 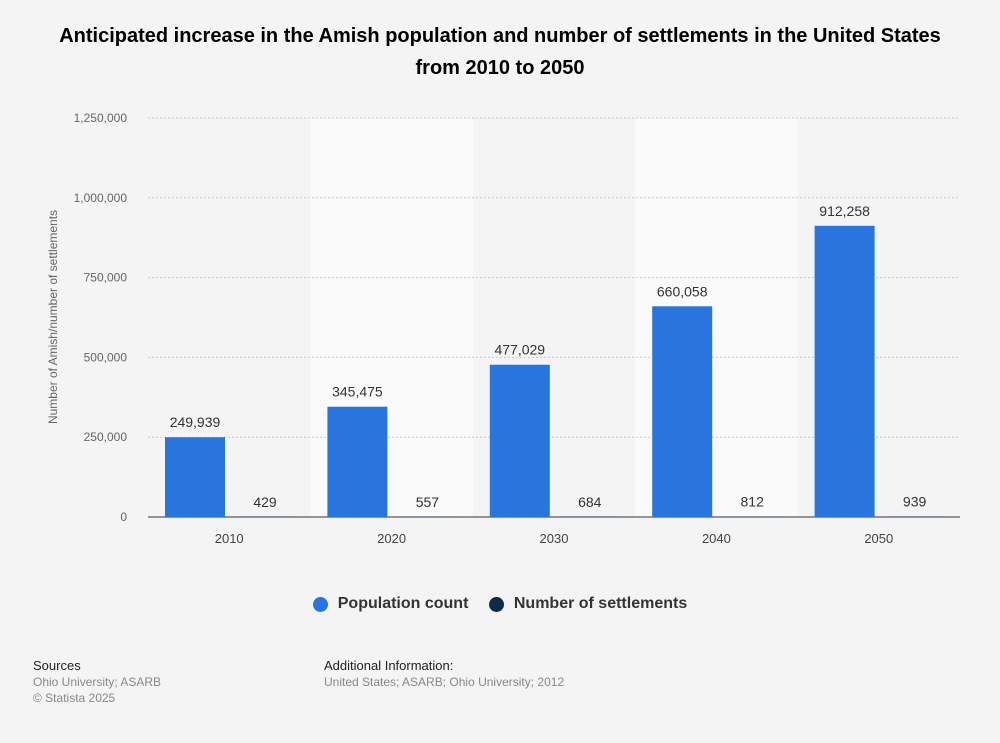 What do you see at coordinates (682, 291) in the screenshot?
I see `data-label: 660,058` at bounding box center [682, 291].